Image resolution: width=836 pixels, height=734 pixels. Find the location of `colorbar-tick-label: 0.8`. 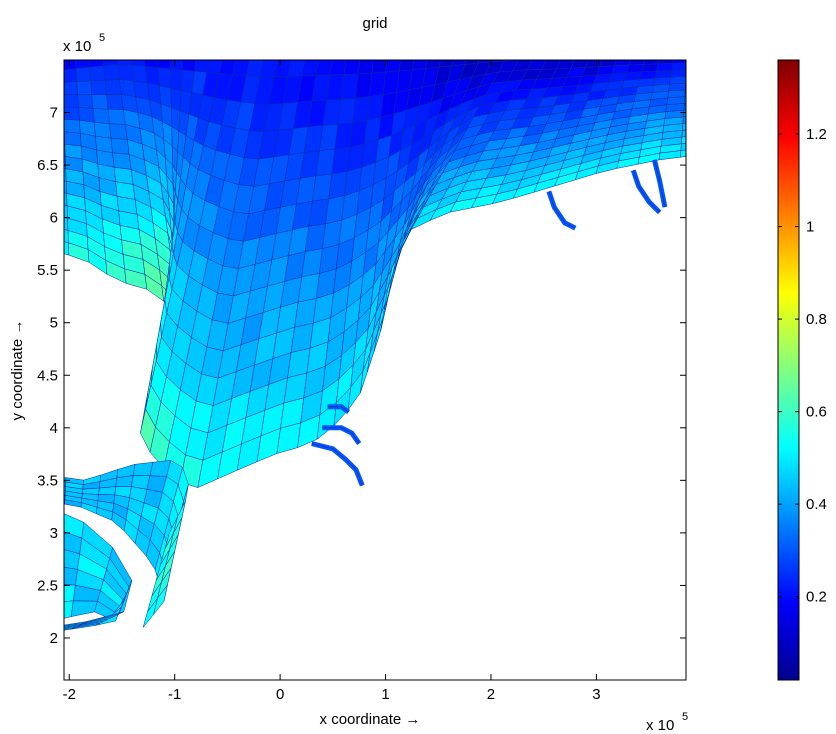

colorbar-tick-label: 0.8 is located at coordinates (816, 319).